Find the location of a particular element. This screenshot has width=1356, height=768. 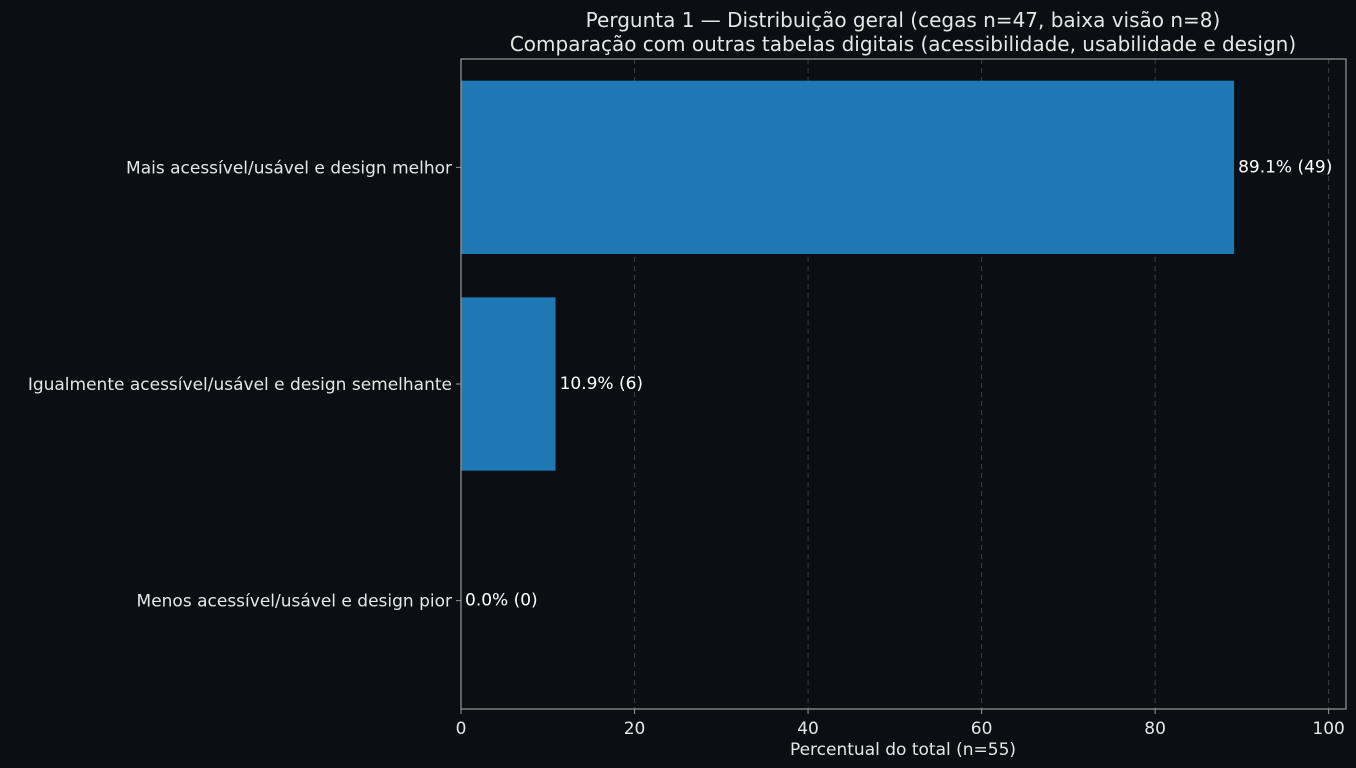

x-tick-label: 40 is located at coordinates (808, 729).